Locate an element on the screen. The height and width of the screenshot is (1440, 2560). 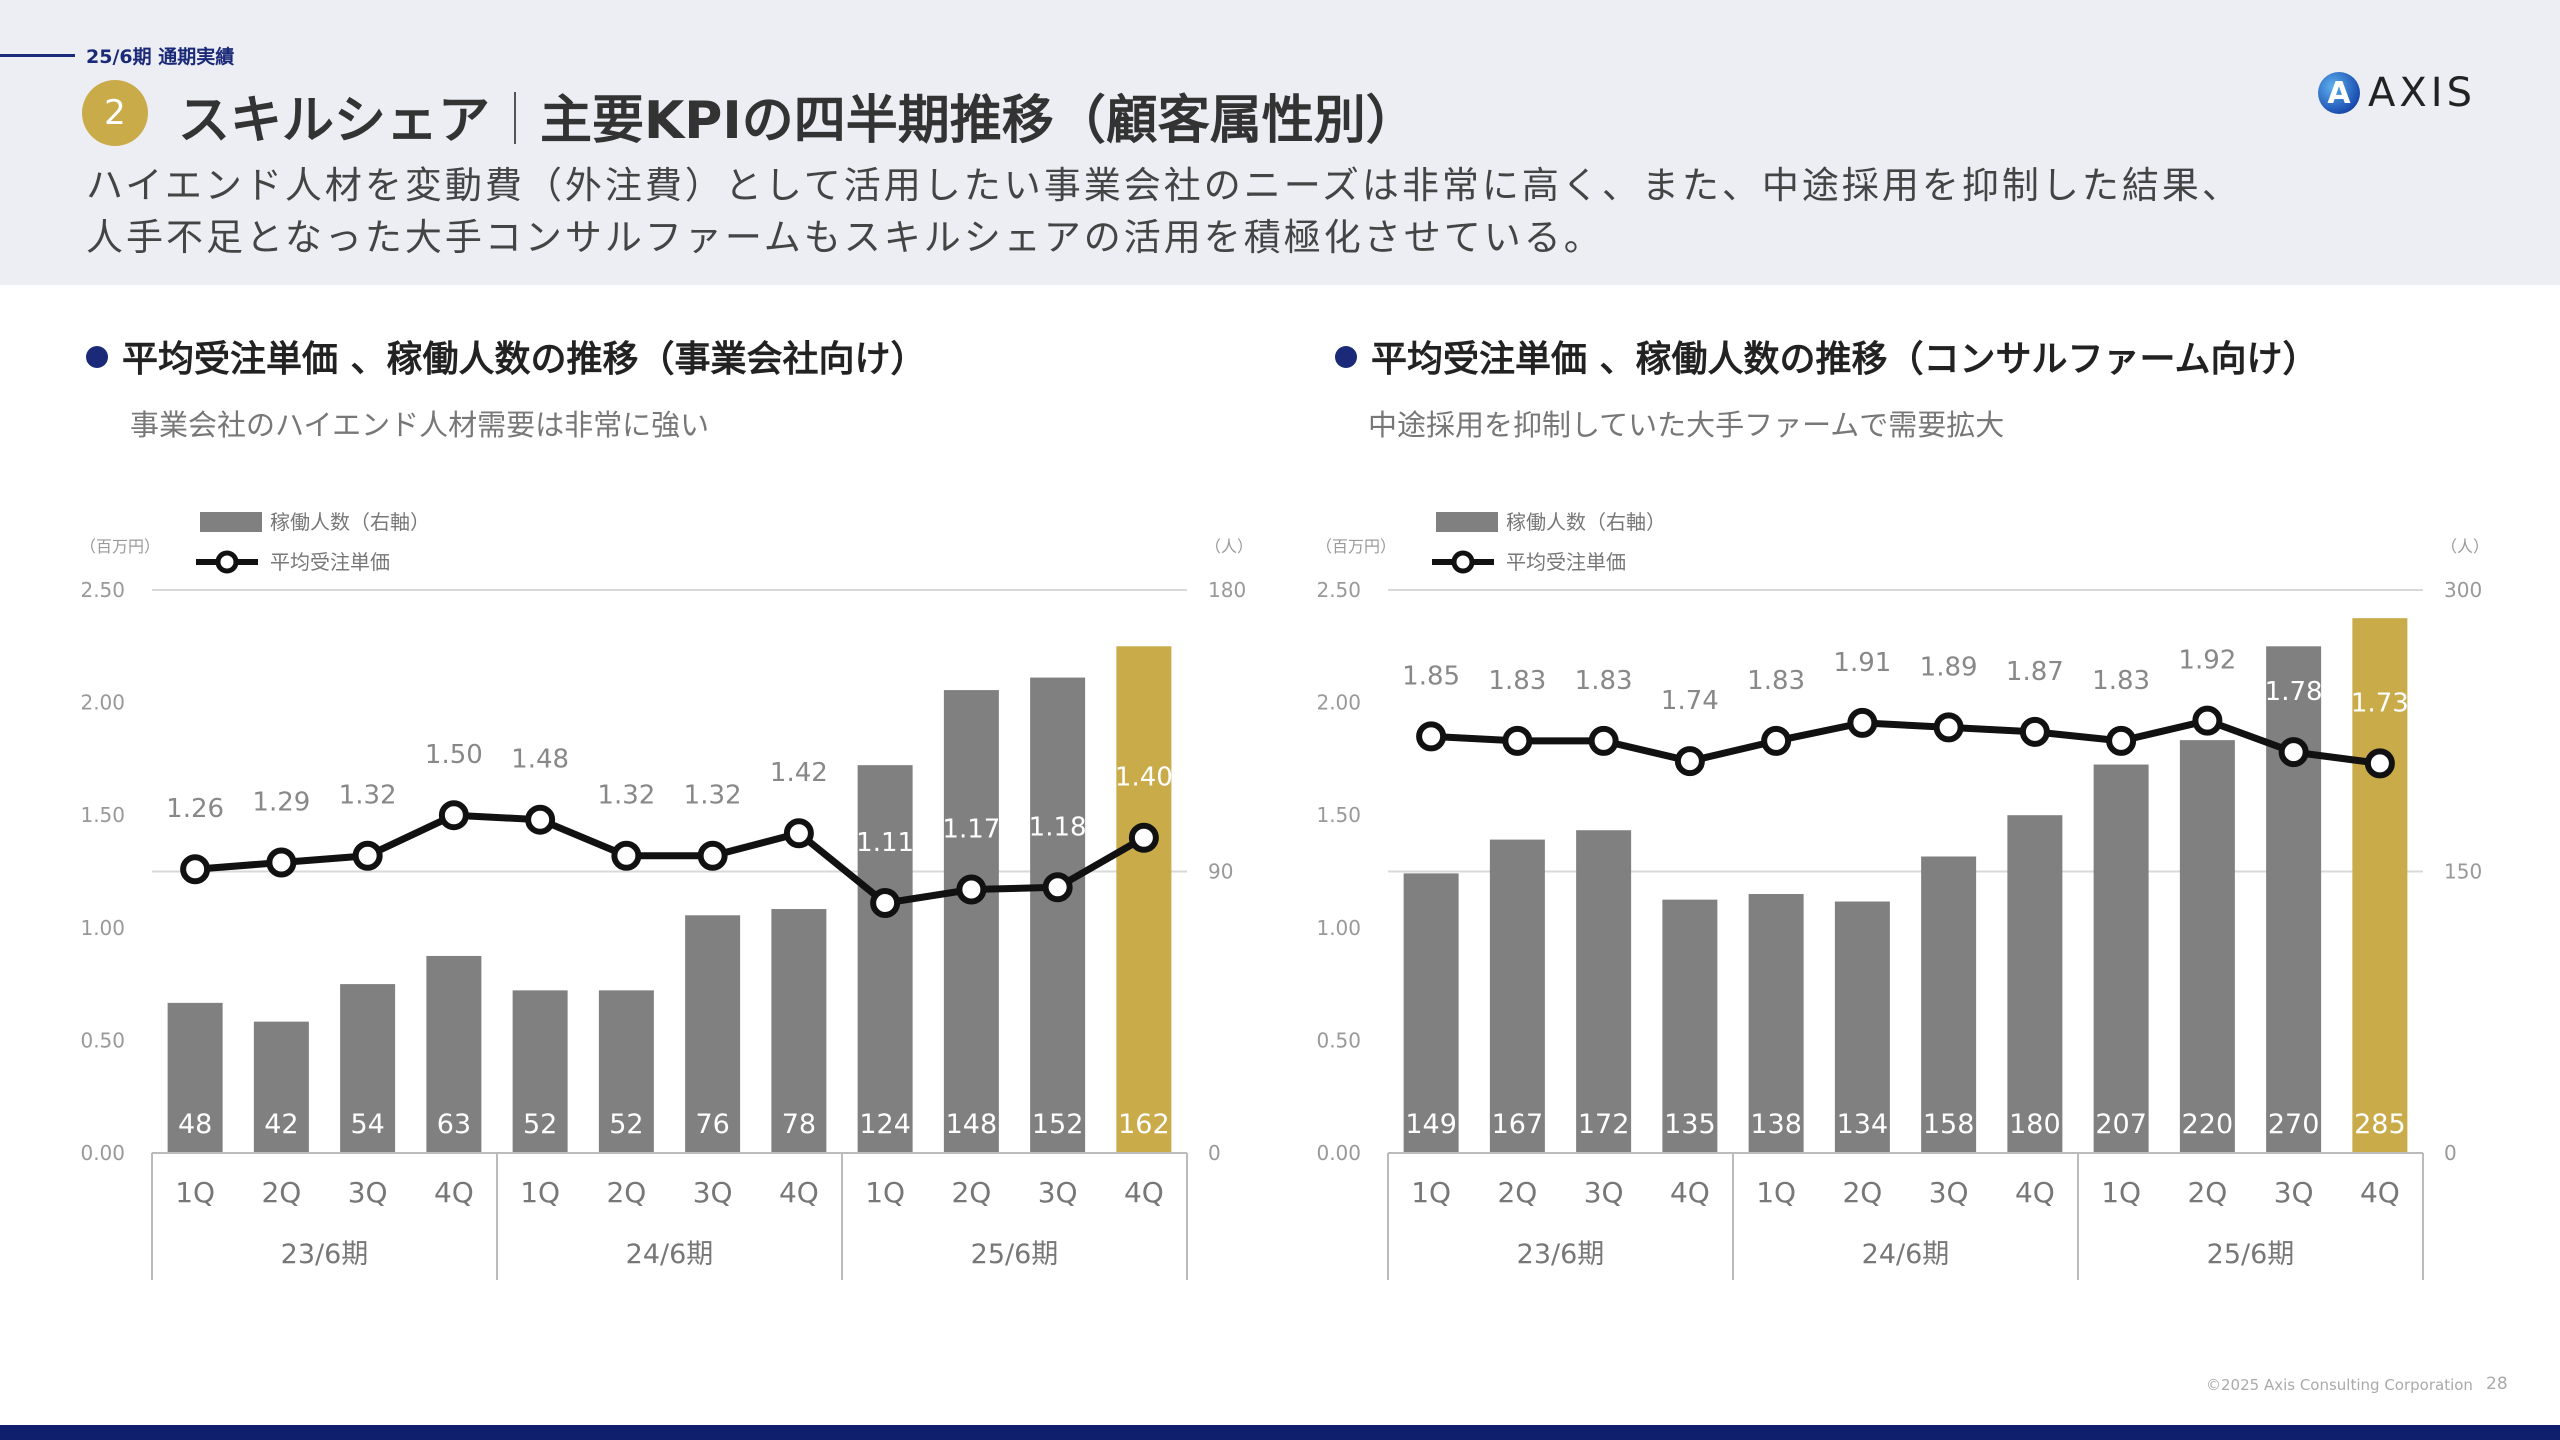
footer-bar is located at coordinates (1280, 1432).